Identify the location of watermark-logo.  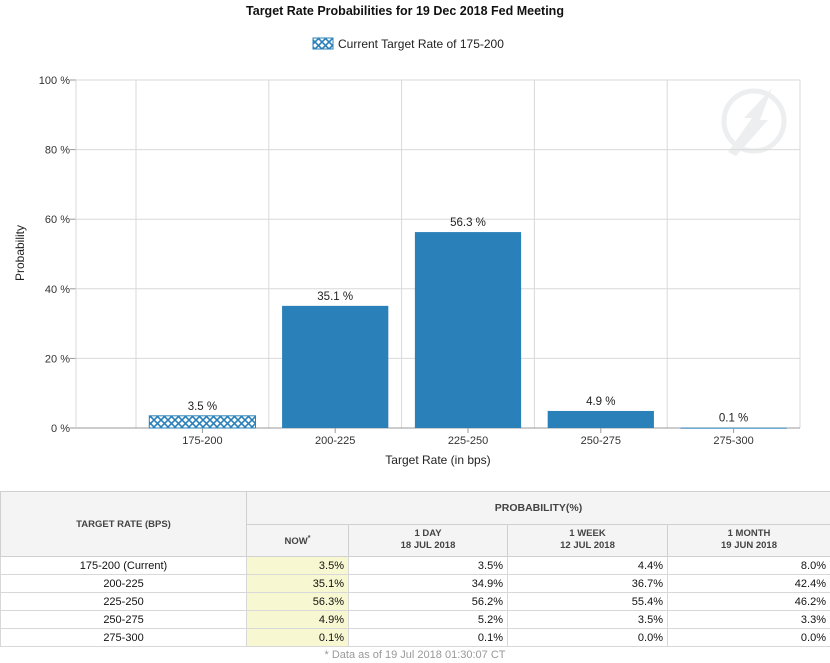
(754, 122).